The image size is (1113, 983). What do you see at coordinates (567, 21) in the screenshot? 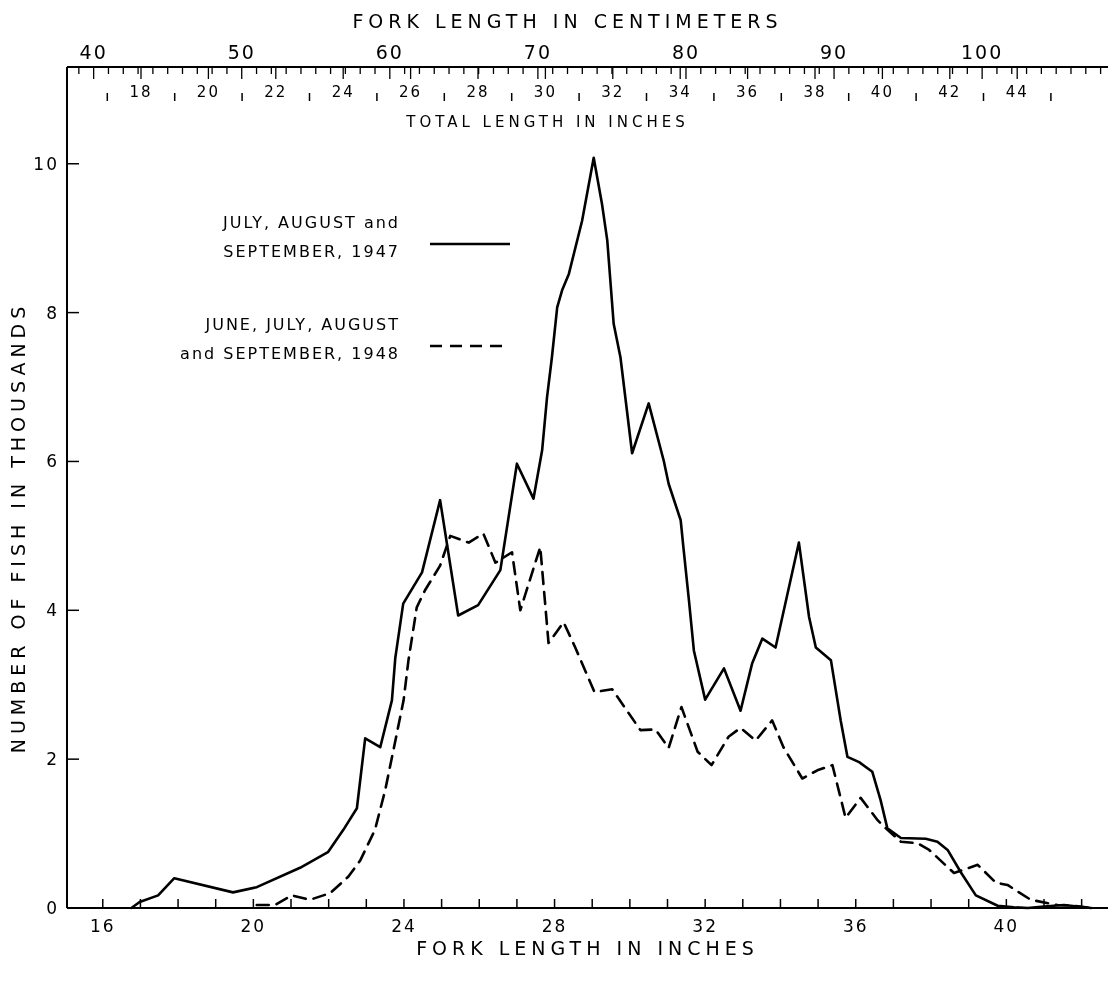
I see `x2-axis-title: FORK LENGTH IN CENTIMETERS` at bounding box center [567, 21].